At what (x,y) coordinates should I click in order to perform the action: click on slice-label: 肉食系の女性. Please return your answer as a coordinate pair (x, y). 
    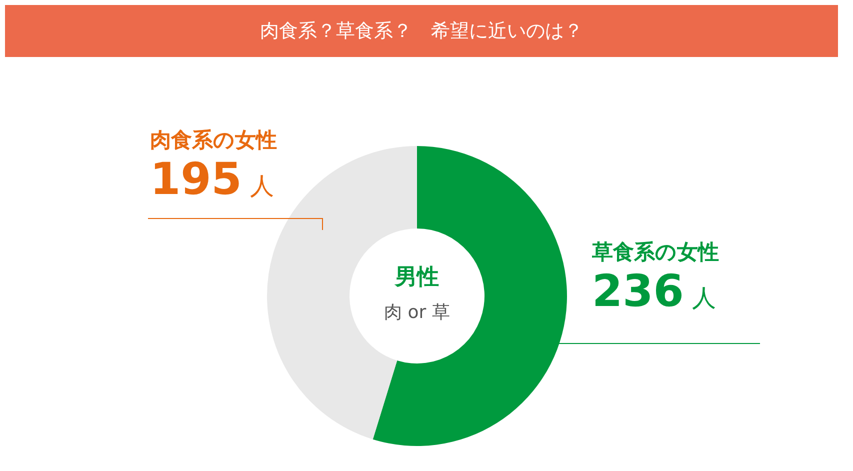
    Looking at the image, I should click on (213, 140).